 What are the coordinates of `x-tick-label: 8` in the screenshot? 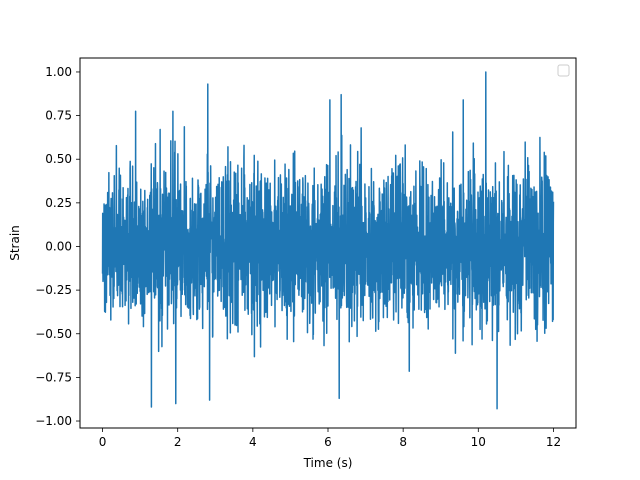 It's located at (403, 442).